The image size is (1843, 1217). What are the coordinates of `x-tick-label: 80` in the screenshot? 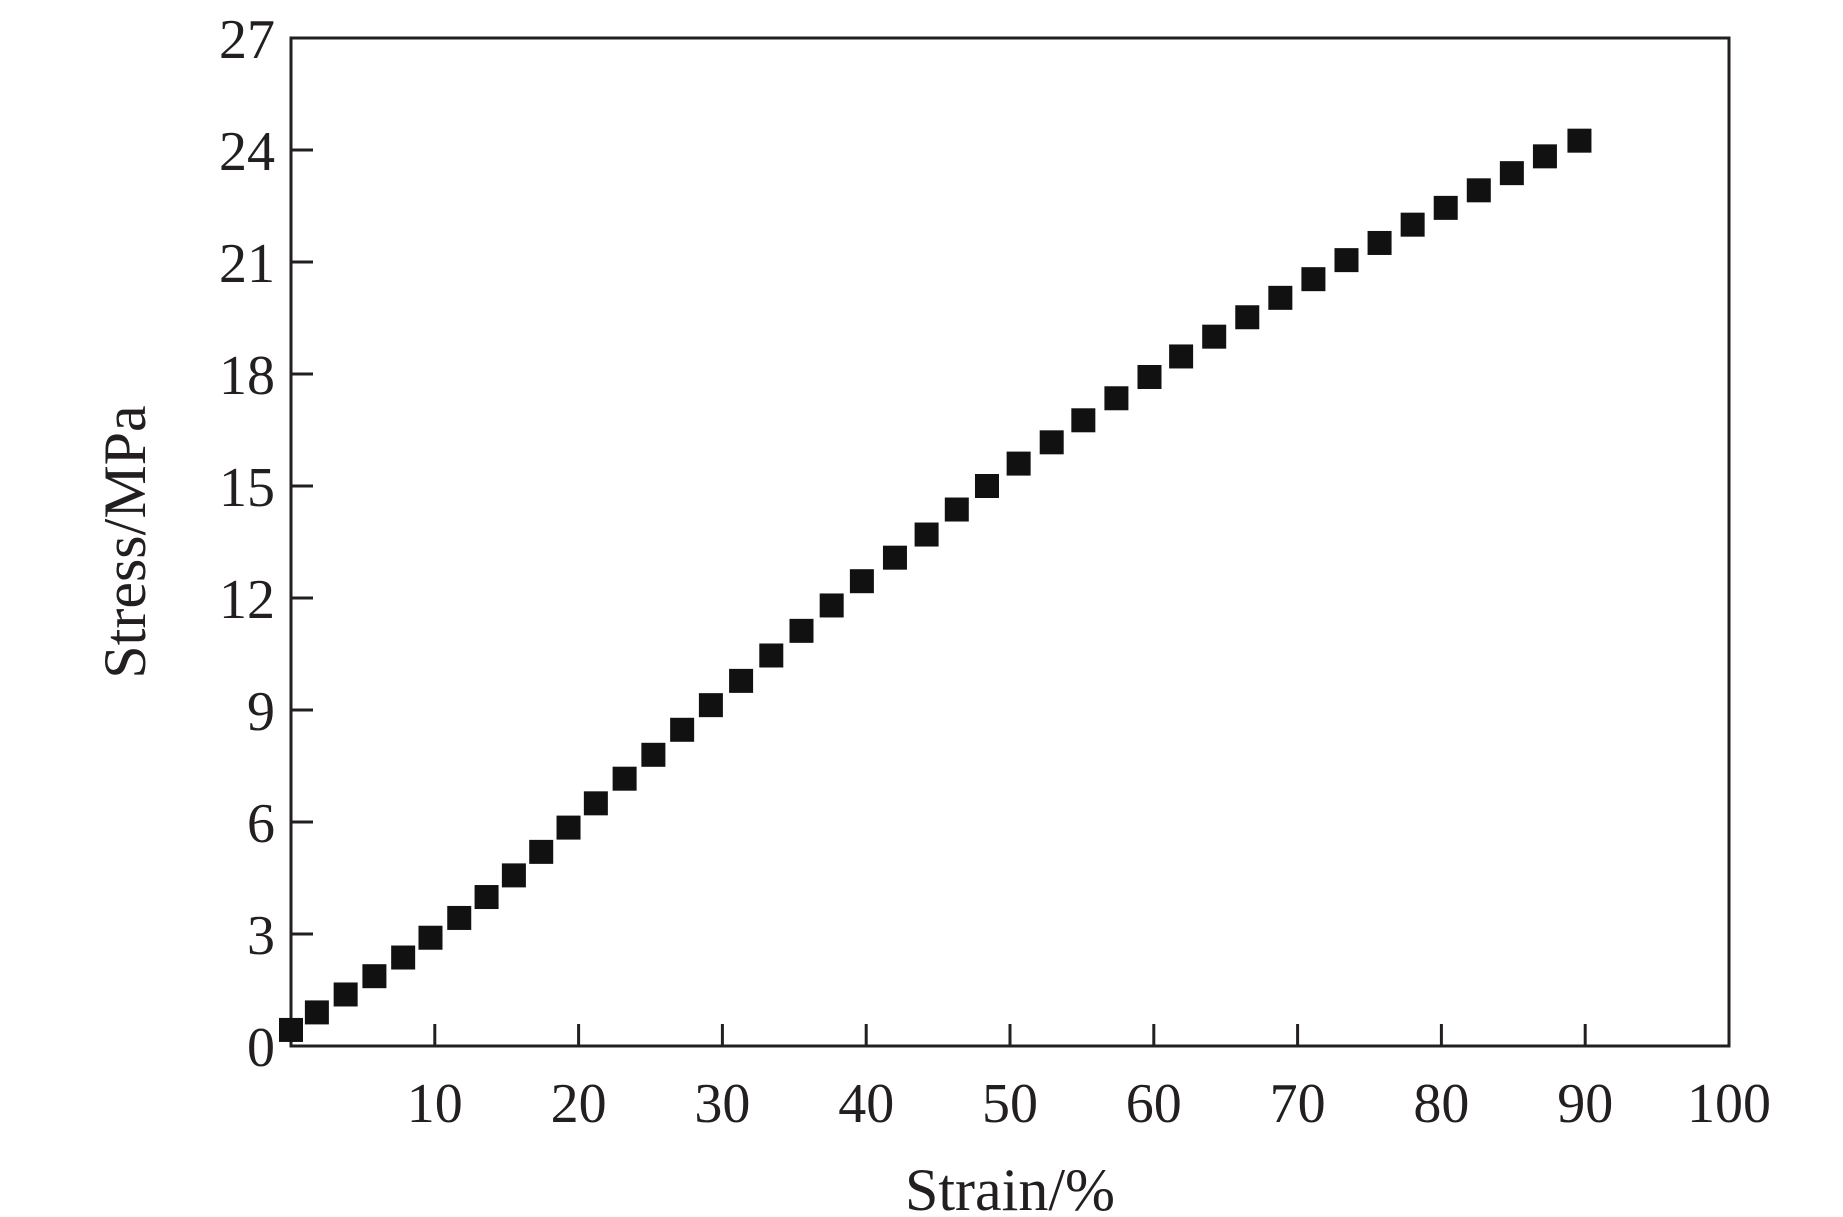 It's located at (1441, 1104).